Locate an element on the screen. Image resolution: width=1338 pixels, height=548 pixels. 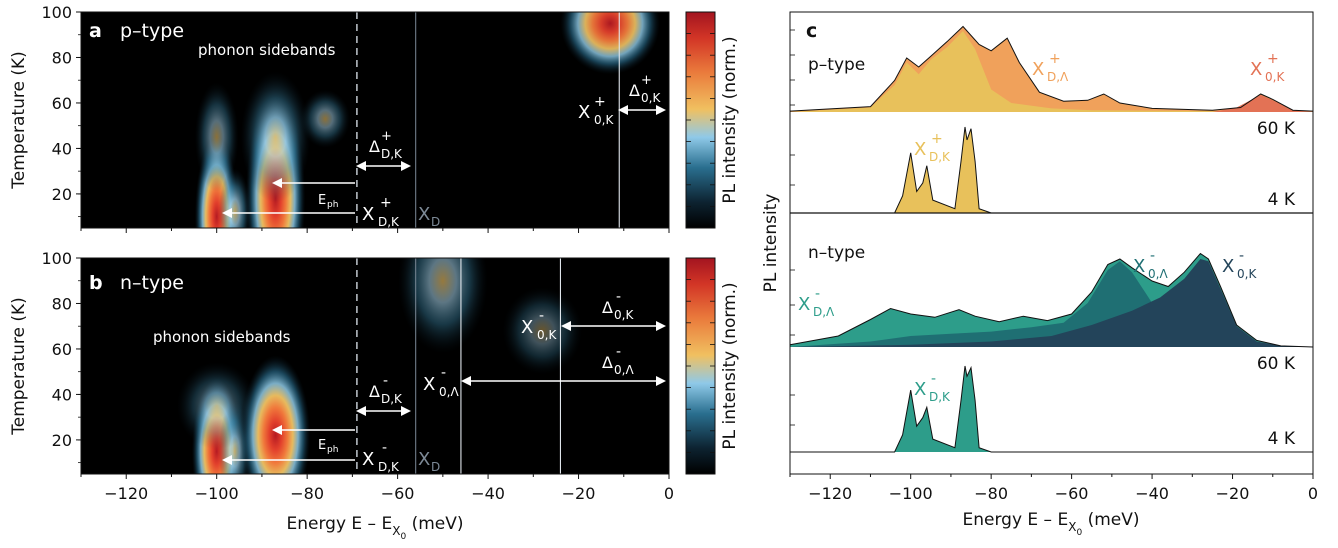
panel-a-xd-label: X D is located at coordinates (429, 216).